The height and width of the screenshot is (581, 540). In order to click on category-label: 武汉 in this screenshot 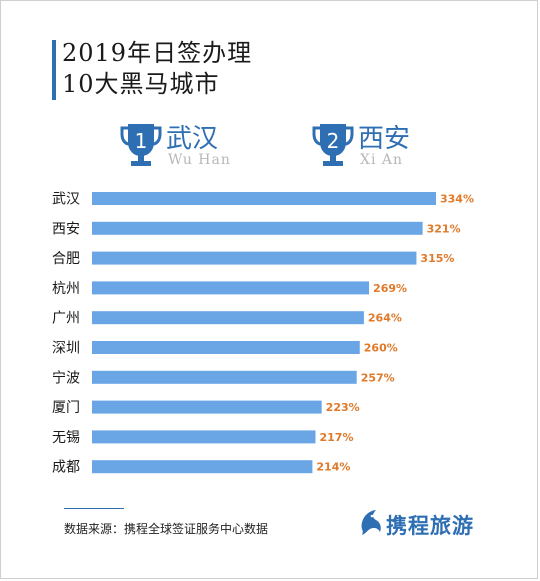, I will do `click(66, 200)`.